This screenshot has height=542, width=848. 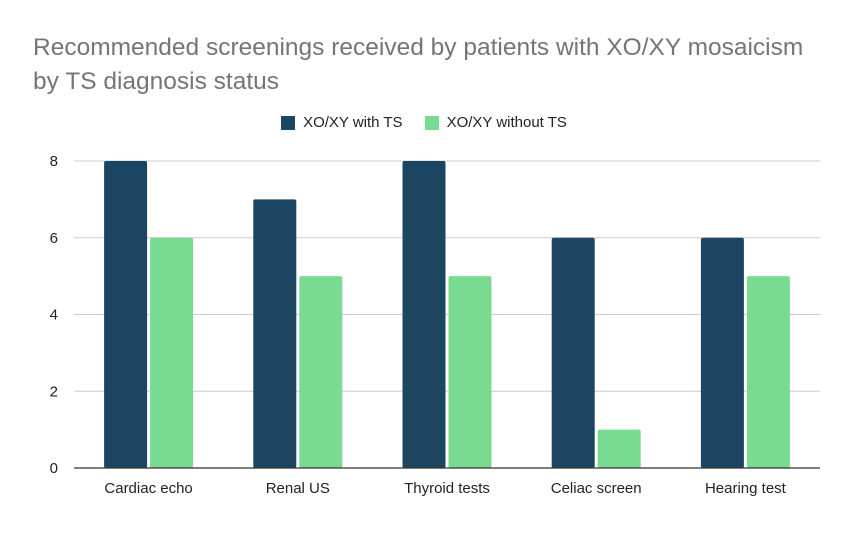 I want to click on y-tick-label: 4, so click(x=54, y=315).